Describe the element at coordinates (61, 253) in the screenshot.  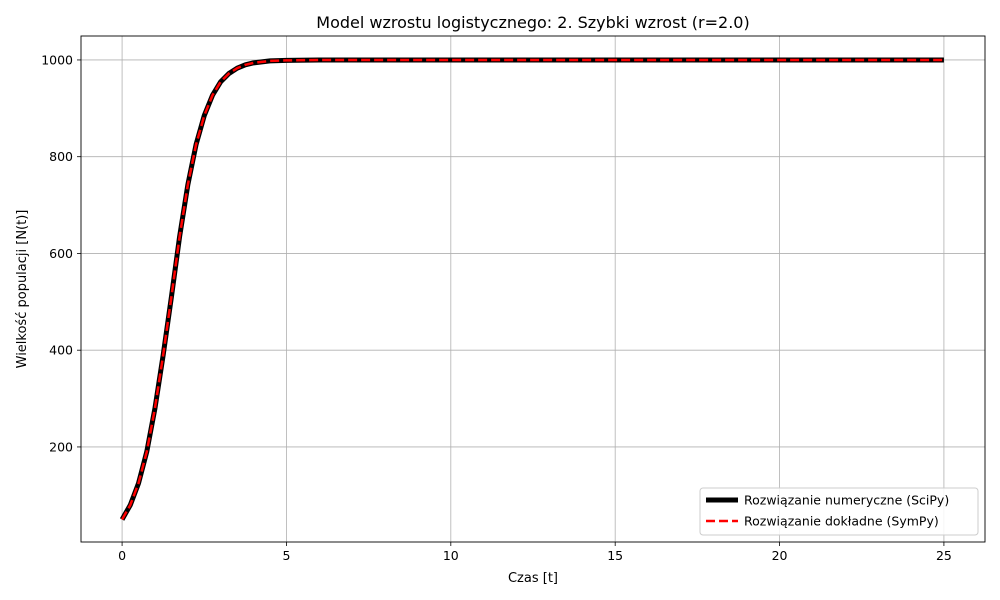
I see `y-tick-label: 600` at that location.